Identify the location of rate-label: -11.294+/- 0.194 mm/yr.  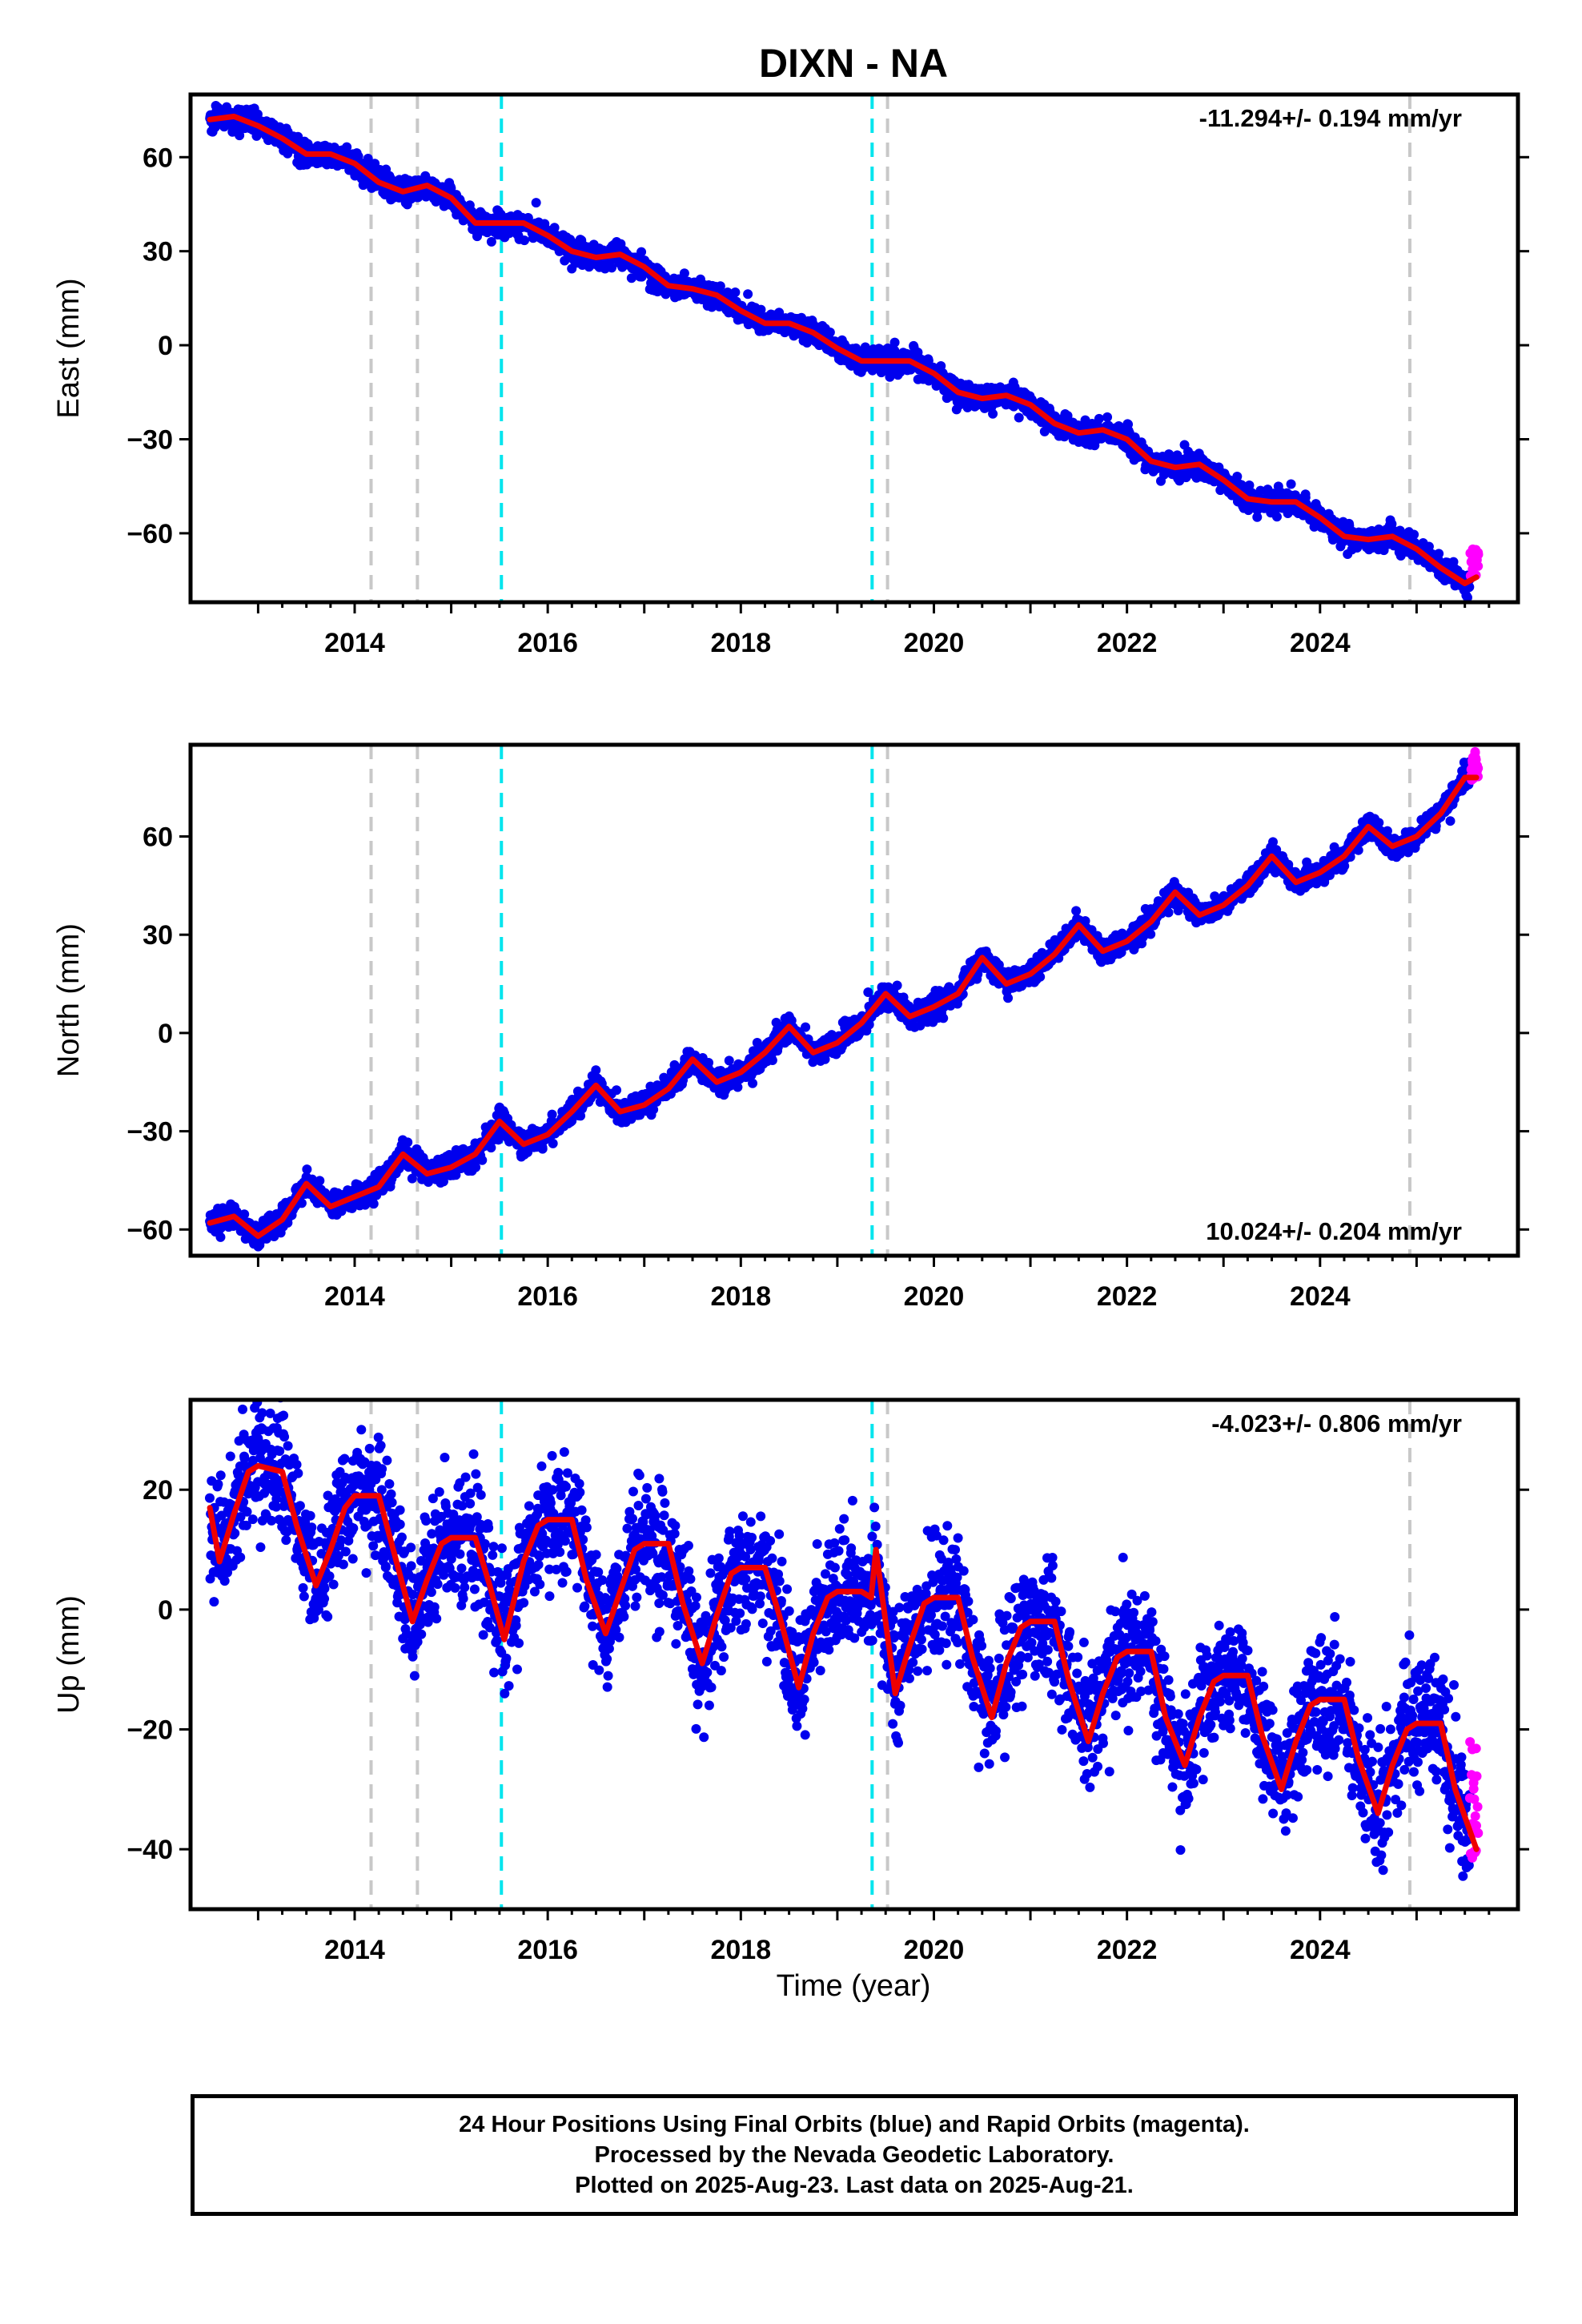
(1330, 118).